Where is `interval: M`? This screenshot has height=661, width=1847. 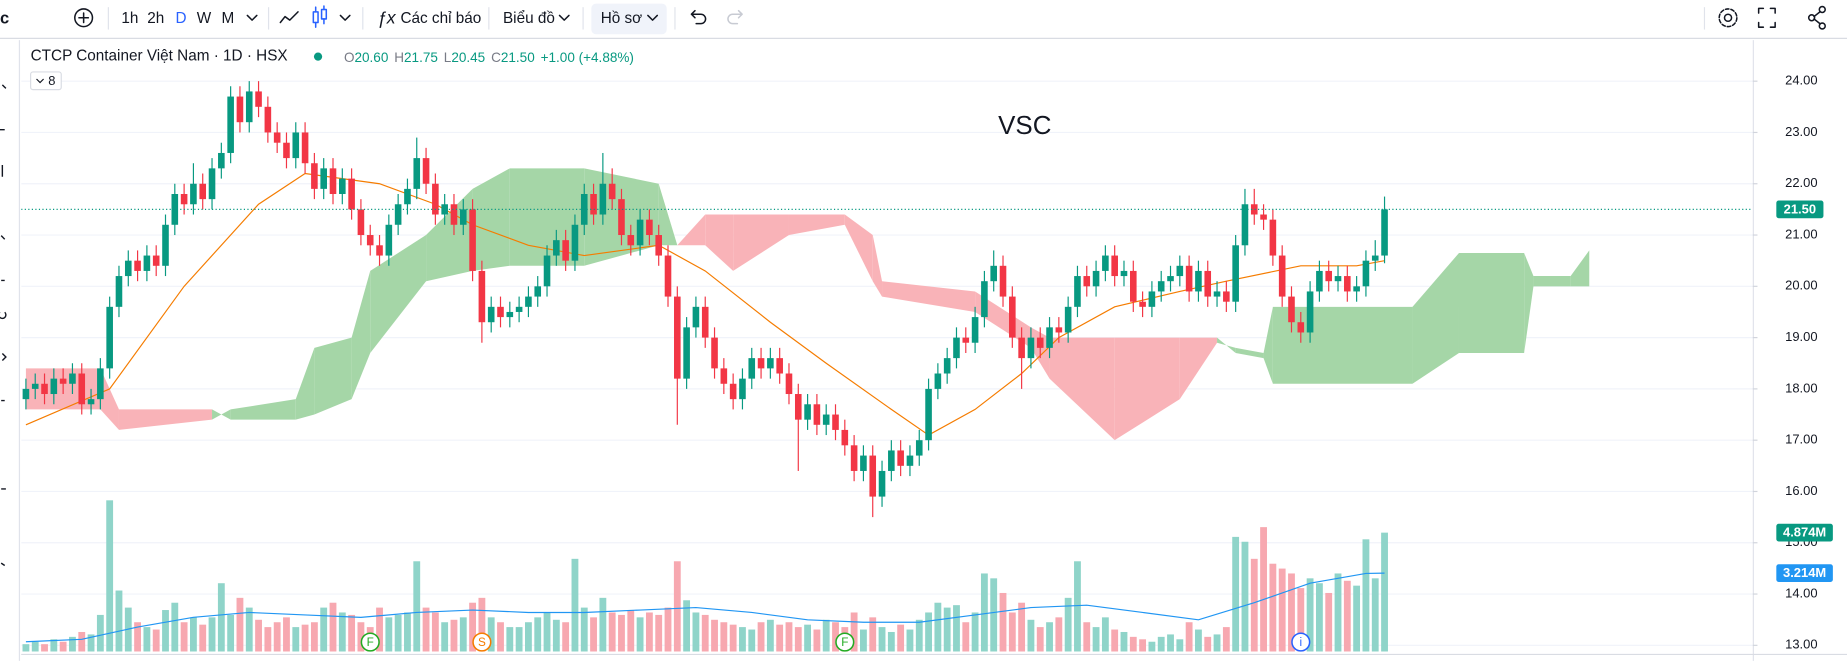
interval: M is located at coordinates (227, 18).